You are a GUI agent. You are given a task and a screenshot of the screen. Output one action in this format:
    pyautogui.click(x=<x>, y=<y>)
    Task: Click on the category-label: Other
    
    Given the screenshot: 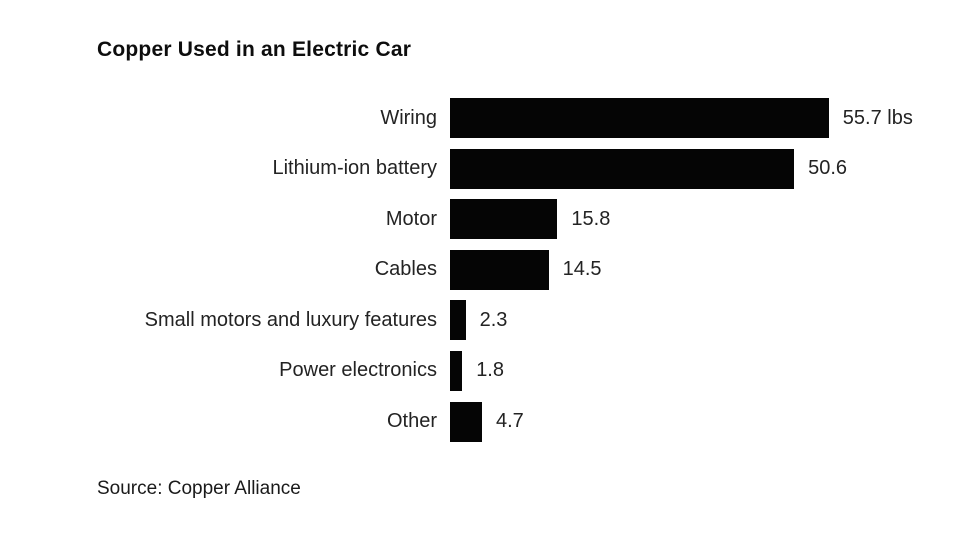 What is the action you would take?
    pyautogui.click(x=411, y=421)
    